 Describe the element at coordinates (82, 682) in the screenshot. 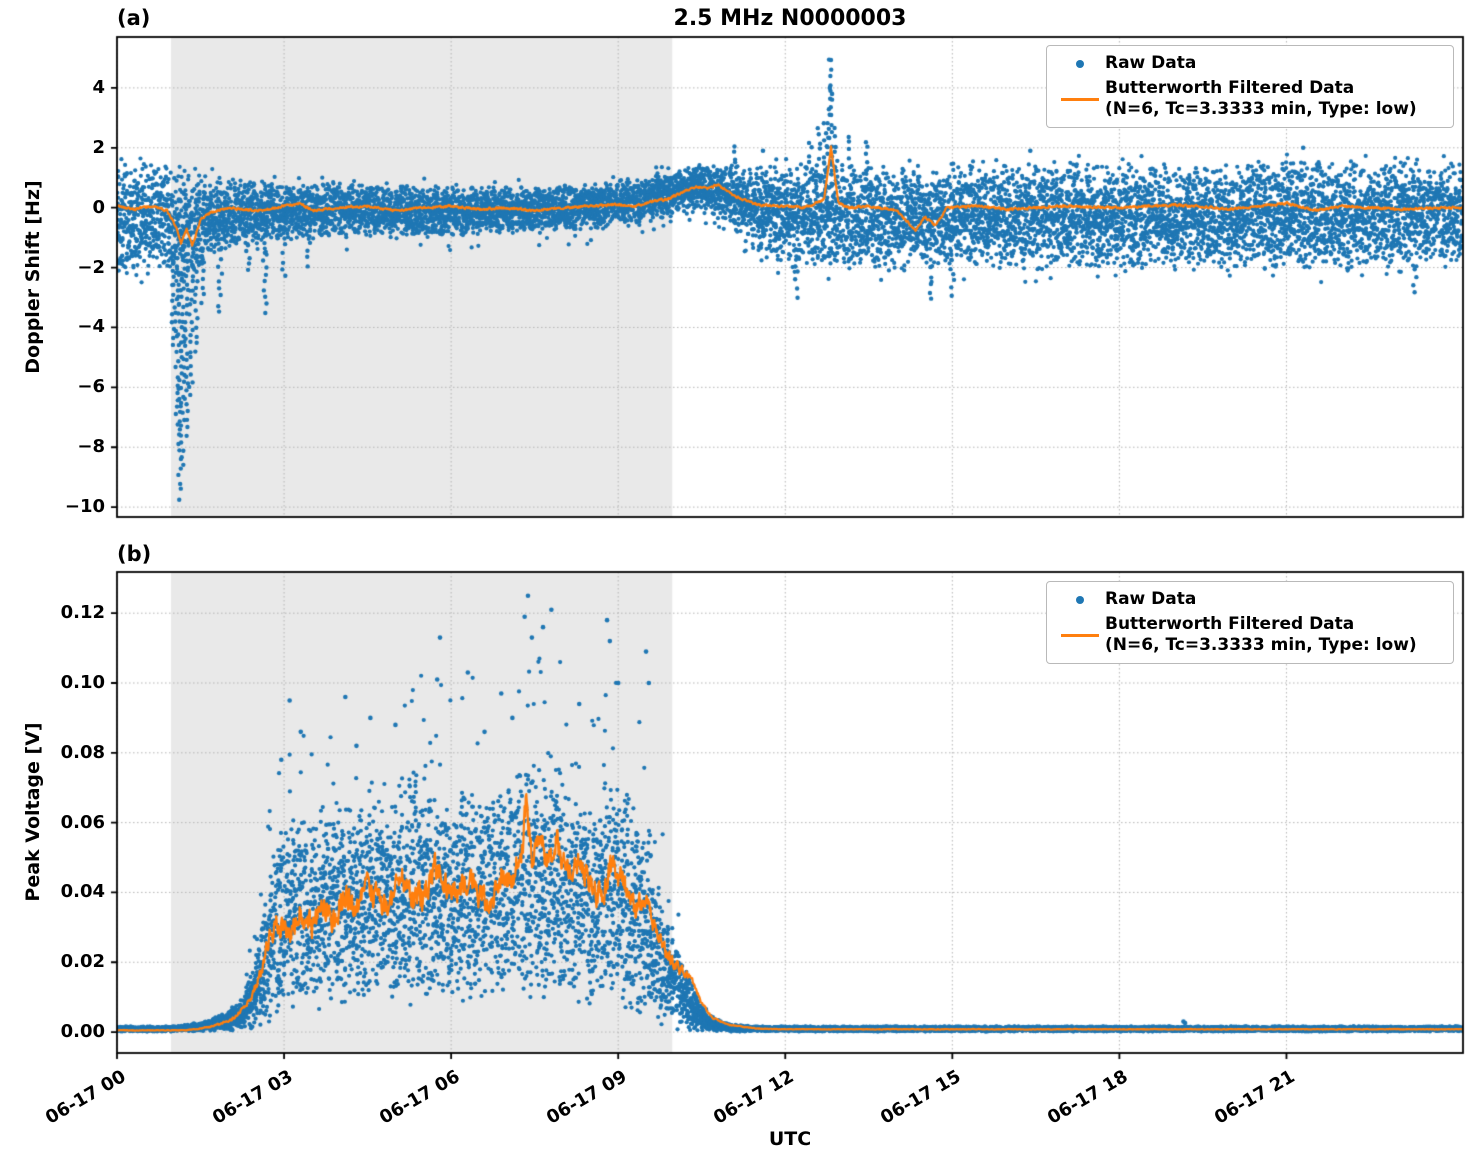

I see `y-tick-label: 0.10` at that location.